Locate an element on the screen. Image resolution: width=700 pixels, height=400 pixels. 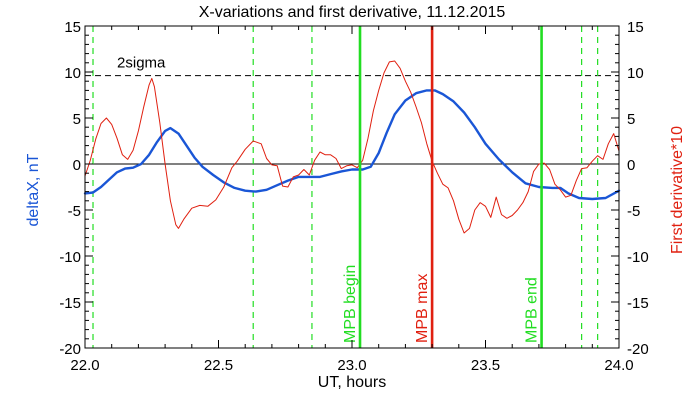
mpb-max-label: MPB max is located at coordinates (422, 308).